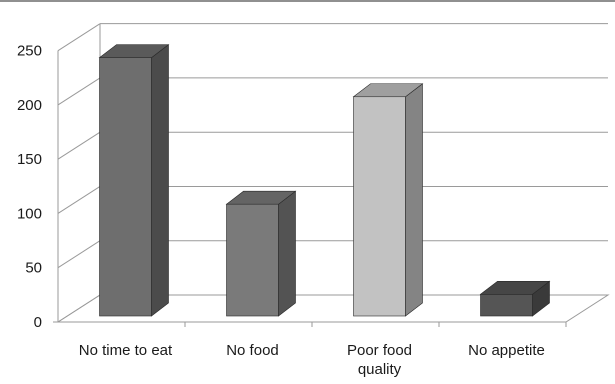 The image size is (615, 384). Describe the element at coordinates (29, 159) in the screenshot. I see `y-tick-label: 150` at that location.